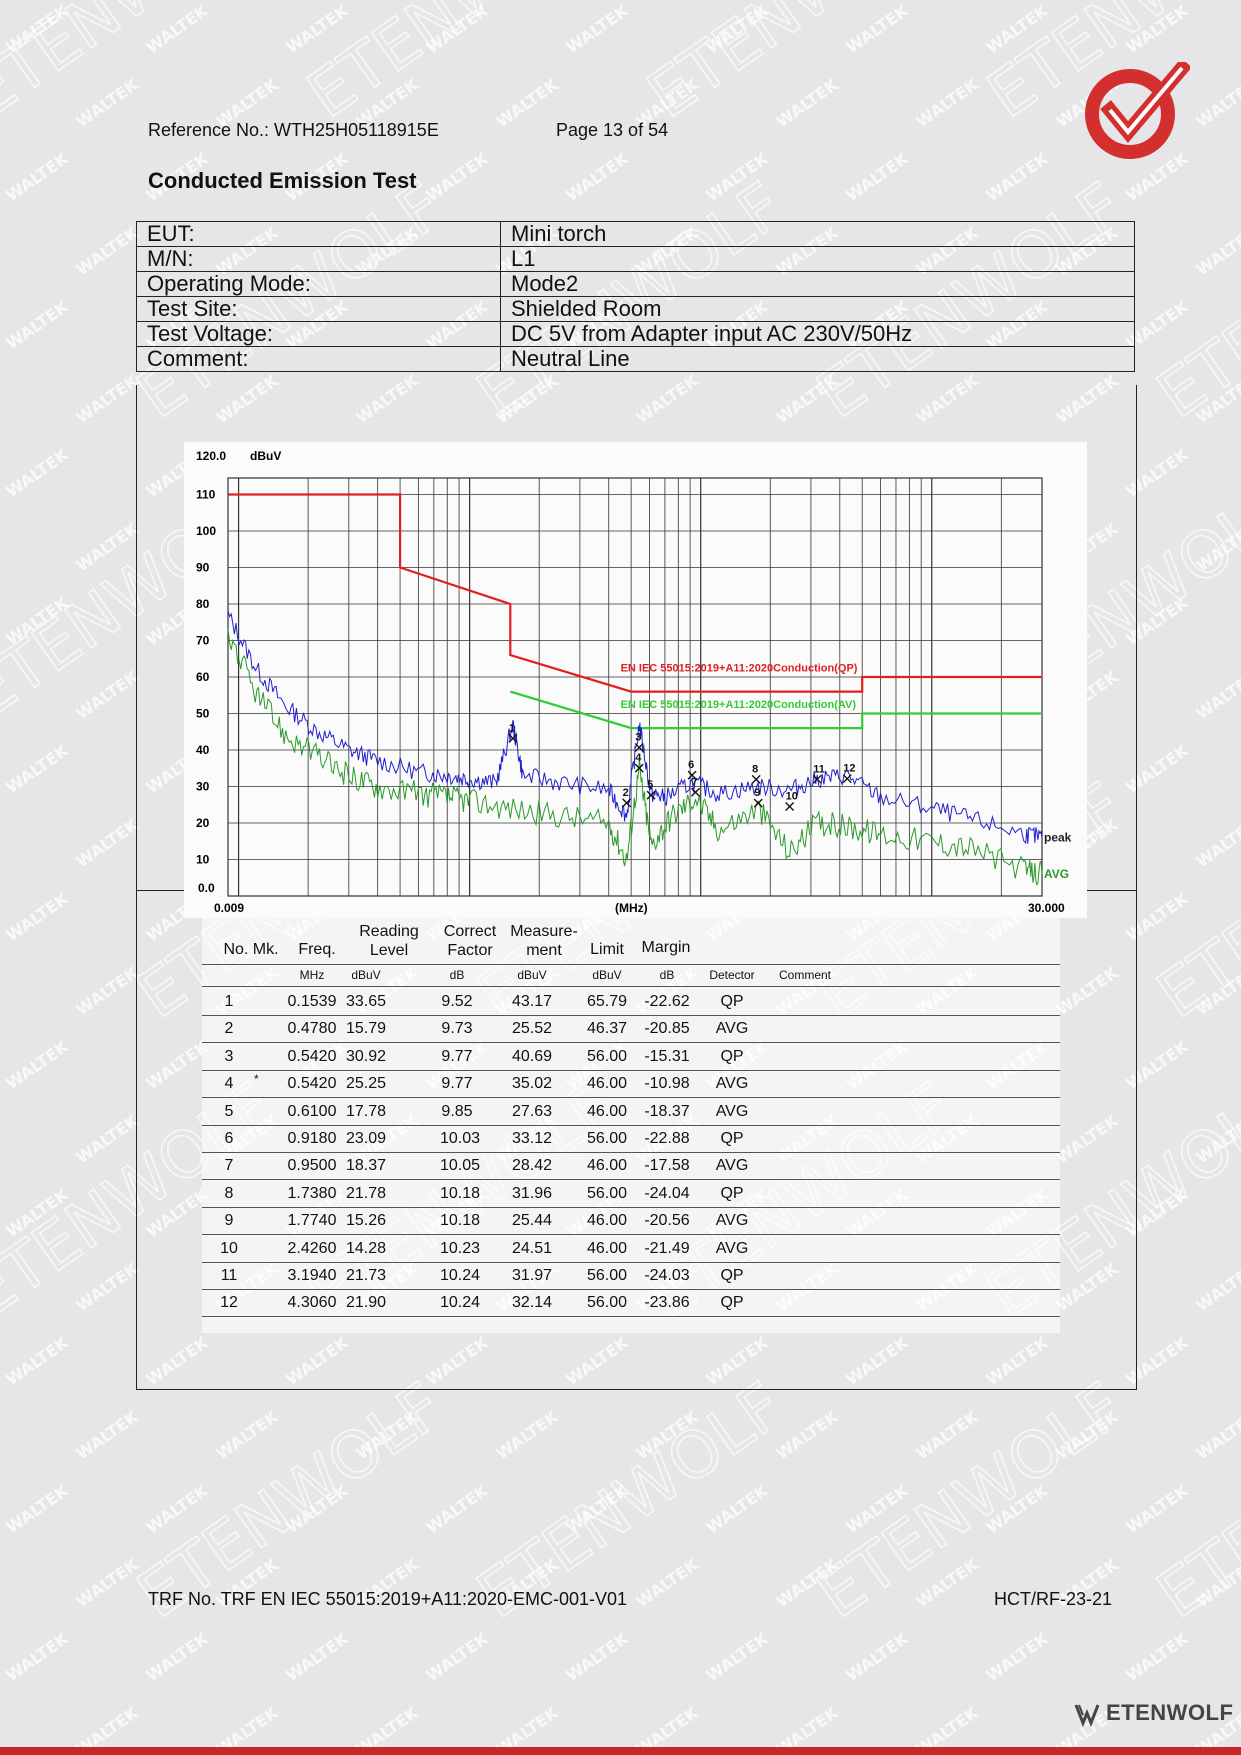  What do you see at coordinates (775, 710) in the screenshot?
I see `limit-line-av` at bounding box center [775, 710].